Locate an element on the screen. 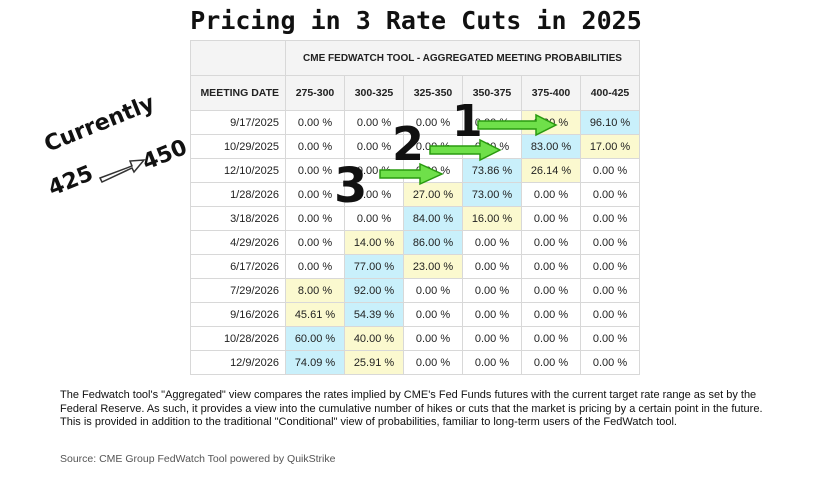 This screenshot has width=832, height=488. column-header: 325-350 is located at coordinates (433, 93).